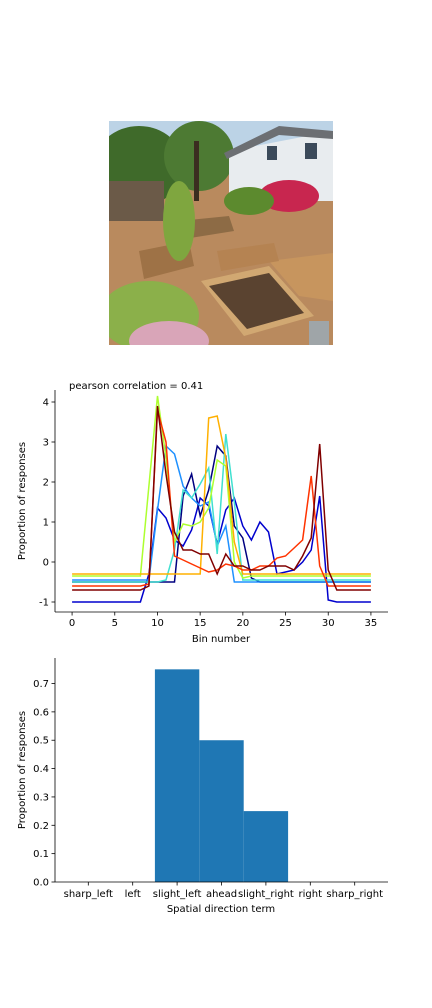 The height and width of the screenshot is (1008, 432). I want to click on bar-slight_left, so click(177, 775).